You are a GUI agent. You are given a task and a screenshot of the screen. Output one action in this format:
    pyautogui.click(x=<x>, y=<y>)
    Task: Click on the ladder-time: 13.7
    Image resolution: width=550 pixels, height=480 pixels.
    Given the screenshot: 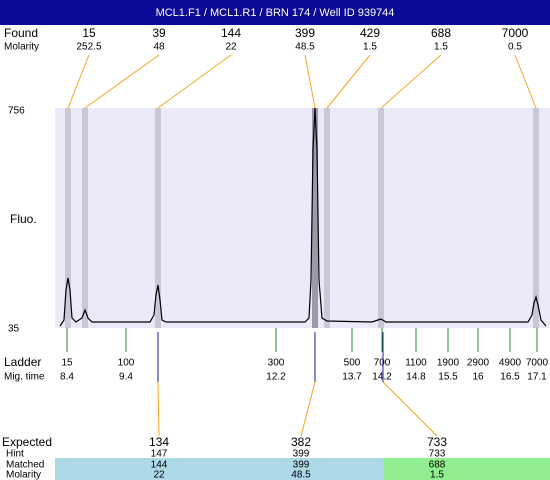 What is the action you would take?
    pyautogui.click(x=352, y=377)
    